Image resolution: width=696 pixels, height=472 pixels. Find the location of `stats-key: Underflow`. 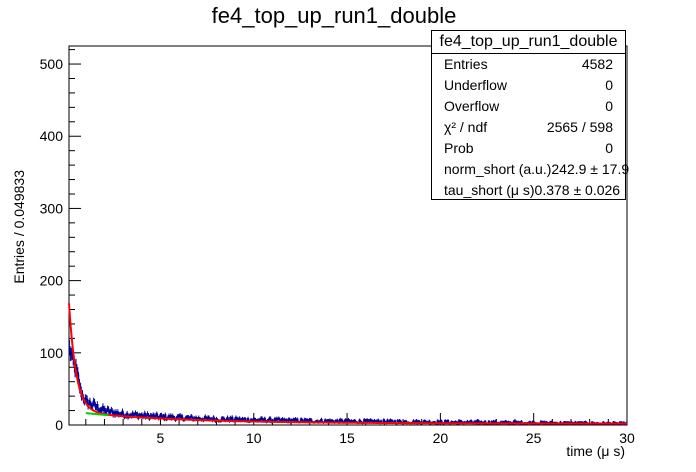

stats-key: Underflow is located at coordinates (476, 85).